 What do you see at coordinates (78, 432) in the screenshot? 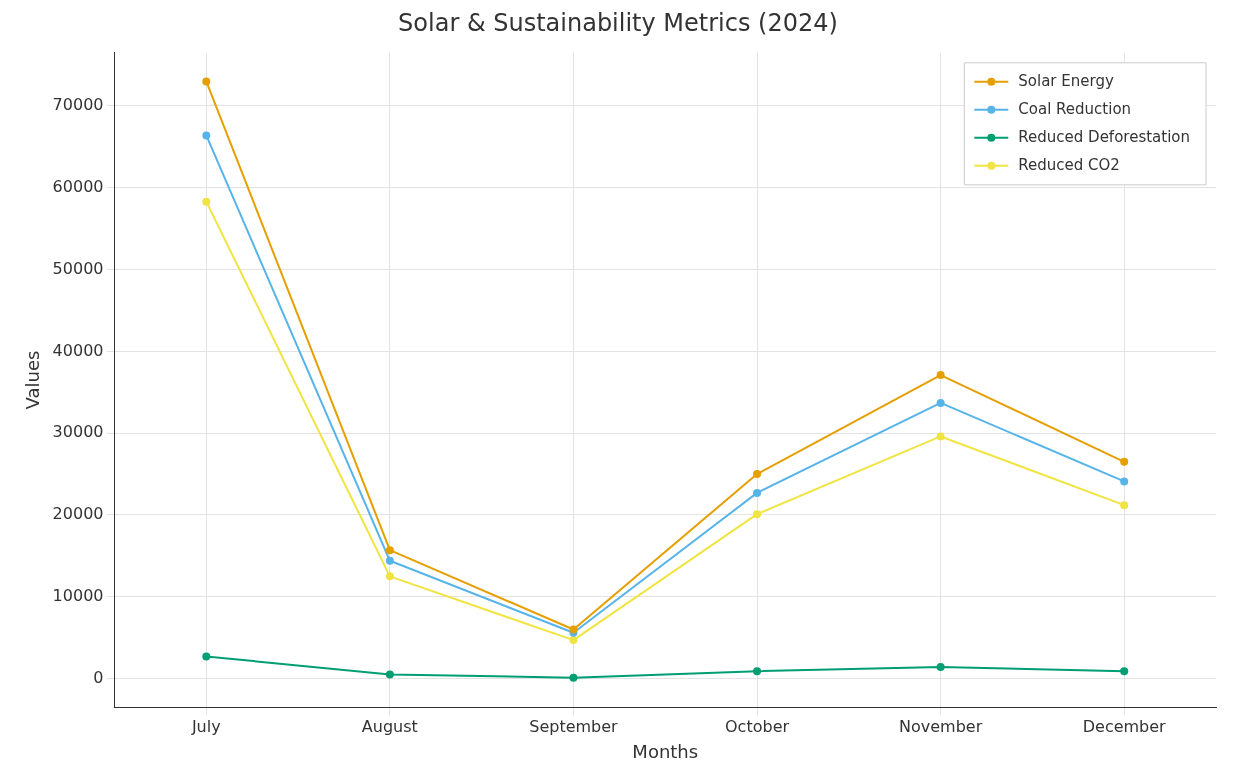
I see `y-tick-label: 30000` at bounding box center [78, 432].